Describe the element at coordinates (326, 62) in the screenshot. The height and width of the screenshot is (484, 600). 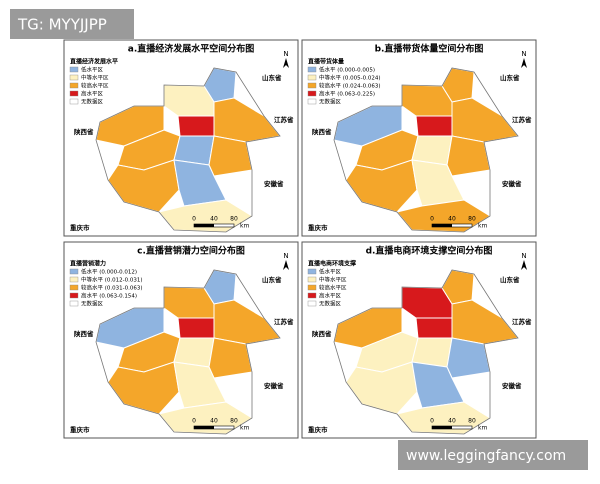
I see `legend-title: 直播带货体量` at that location.